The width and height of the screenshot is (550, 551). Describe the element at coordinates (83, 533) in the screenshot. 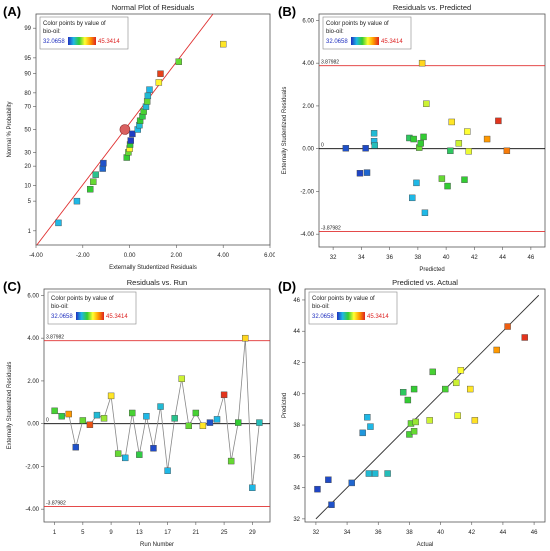

I see `x-tick-label: 5` at that location.